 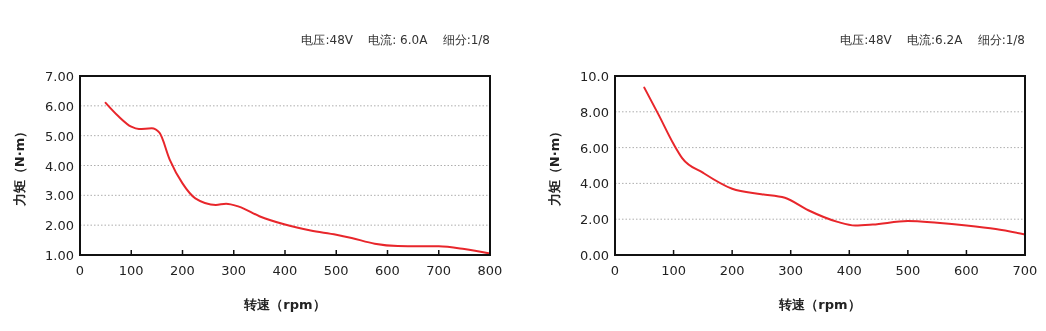 I want to click on y-tick-label: 0.00, so click(x=594, y=255).